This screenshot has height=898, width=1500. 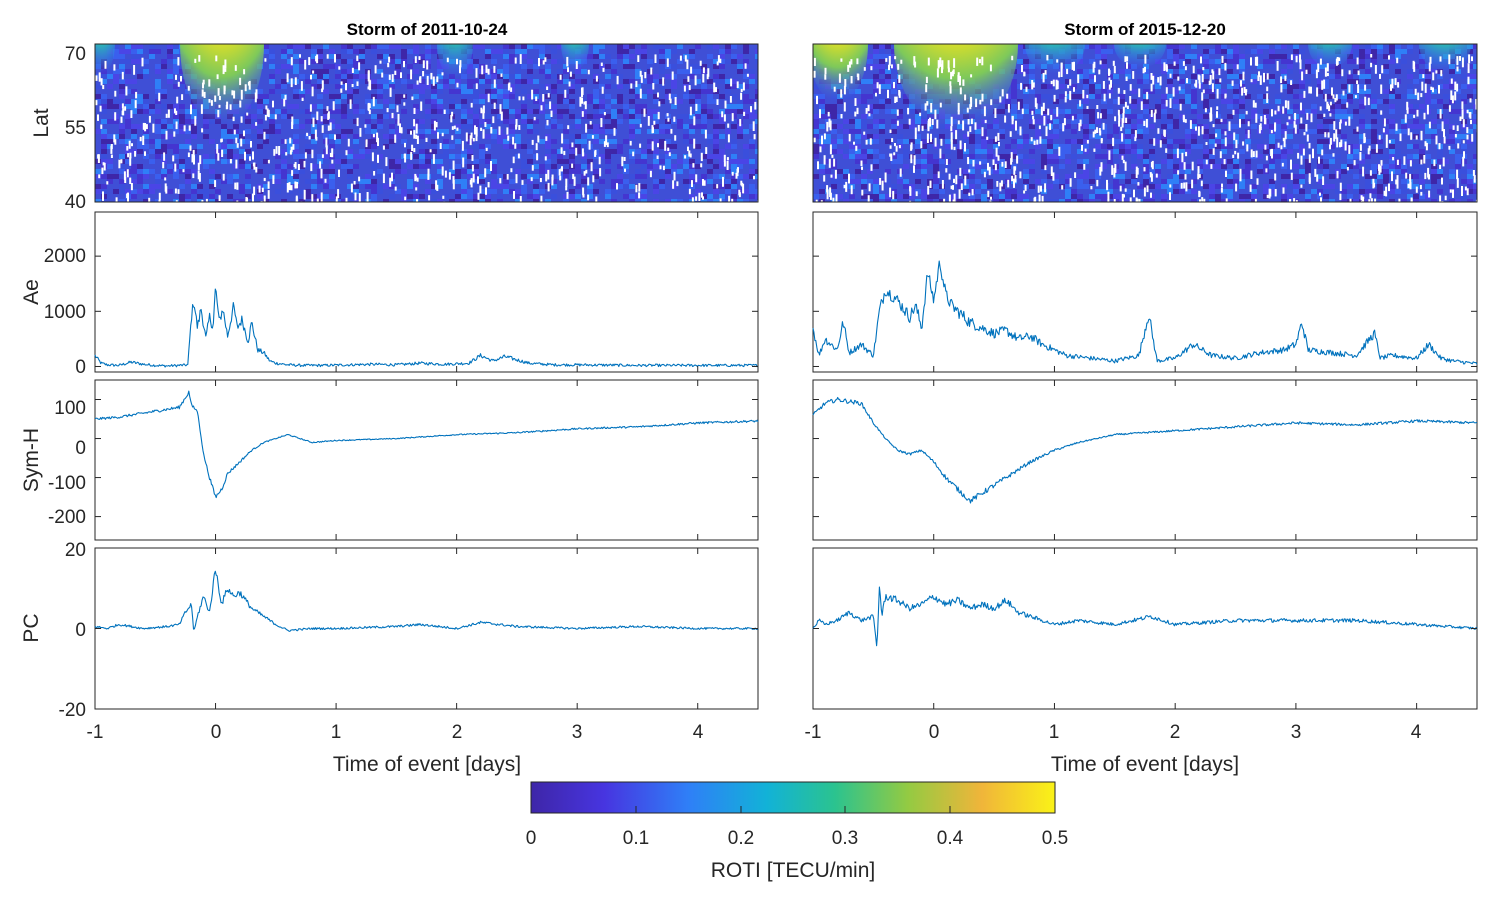 I want to click on heatmap-hotspot, so click(x=1330, y=56).